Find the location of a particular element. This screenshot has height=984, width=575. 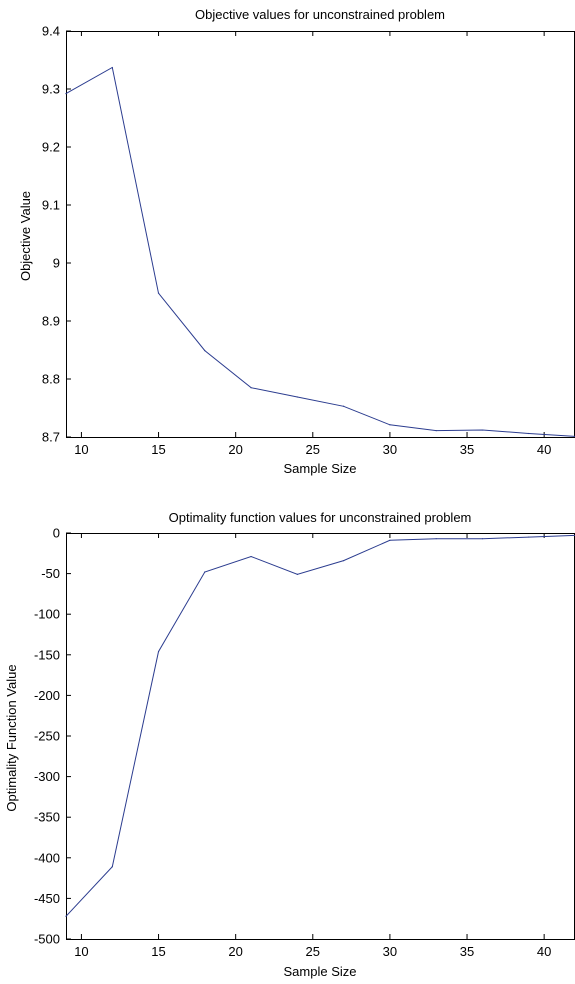

y-tick-label: -500 is located at coordinates (47, 939).